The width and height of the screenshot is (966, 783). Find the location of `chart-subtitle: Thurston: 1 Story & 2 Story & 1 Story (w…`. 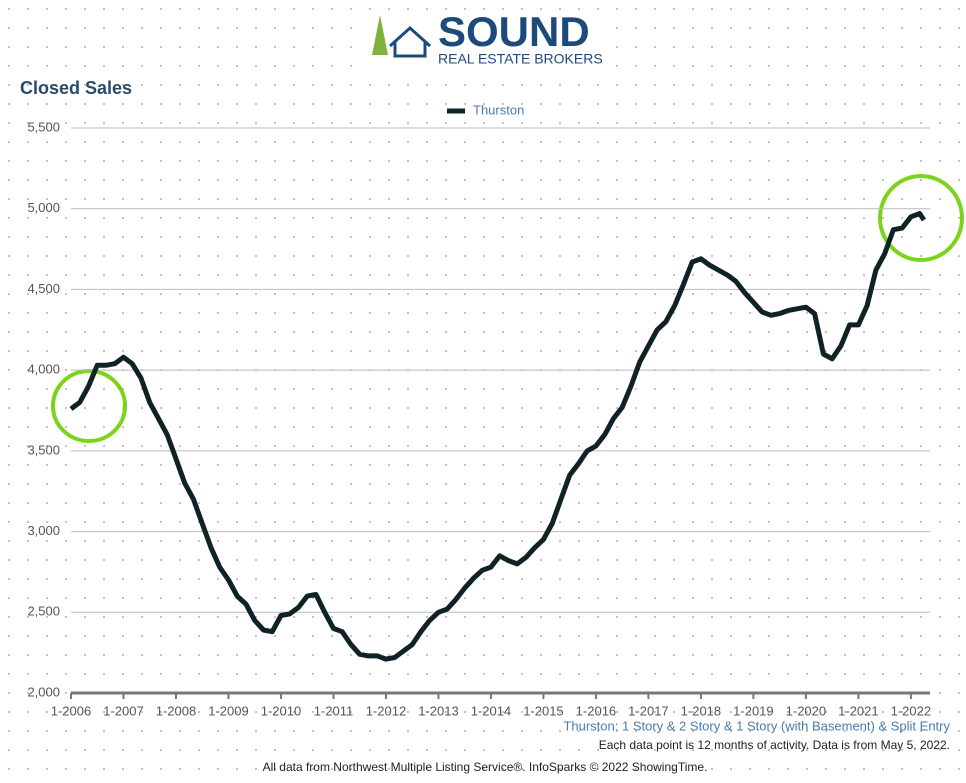

chart-subtitle: Thurston: 1 Story & 2 Story & 1 Story (w… is located at coordinates (756, 725).